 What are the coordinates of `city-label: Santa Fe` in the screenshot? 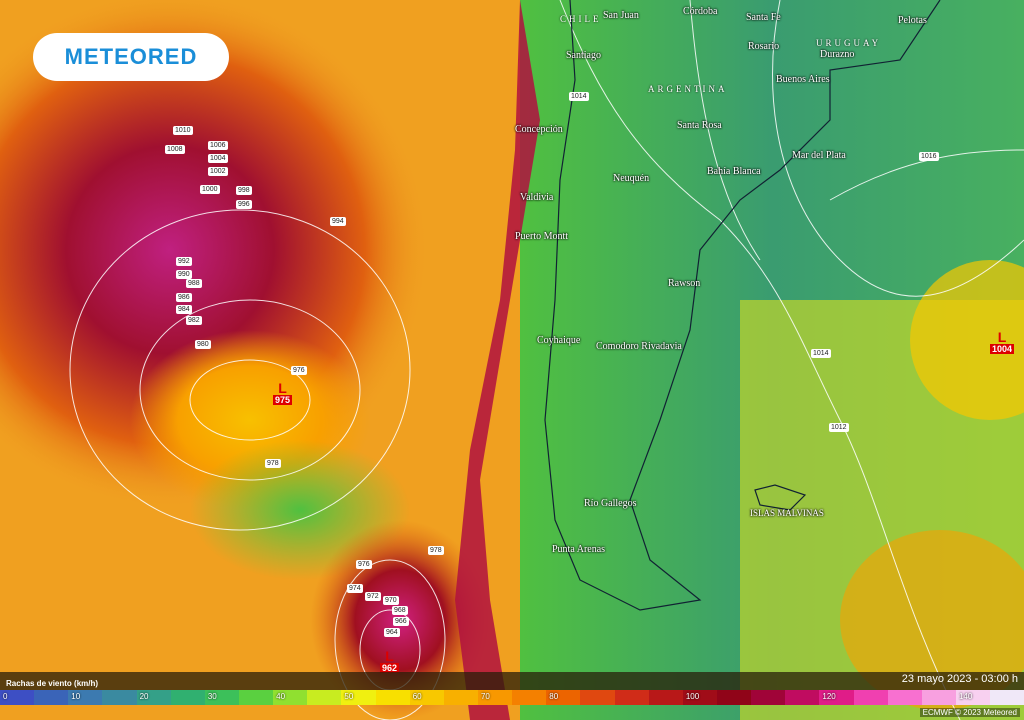 It's located at (763, 17).